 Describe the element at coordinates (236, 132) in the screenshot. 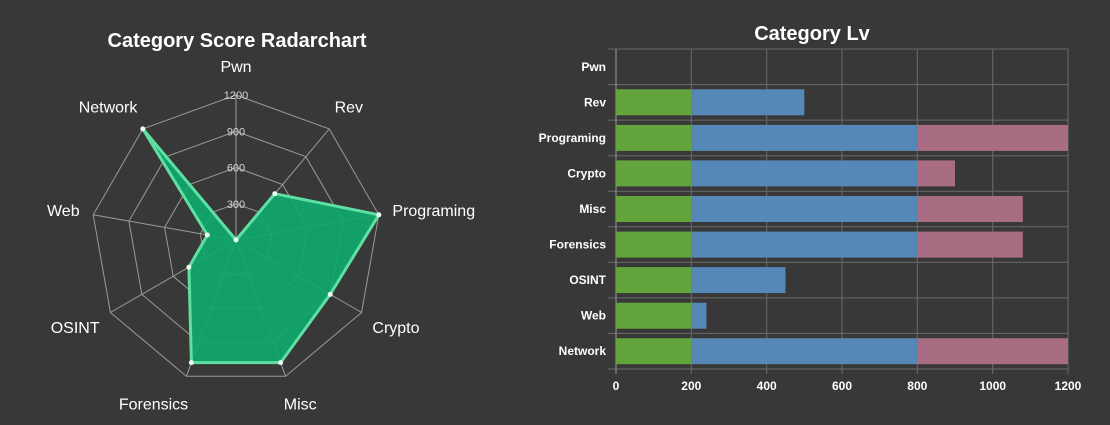

I see `radar-tick-label-900: 900` at that location.